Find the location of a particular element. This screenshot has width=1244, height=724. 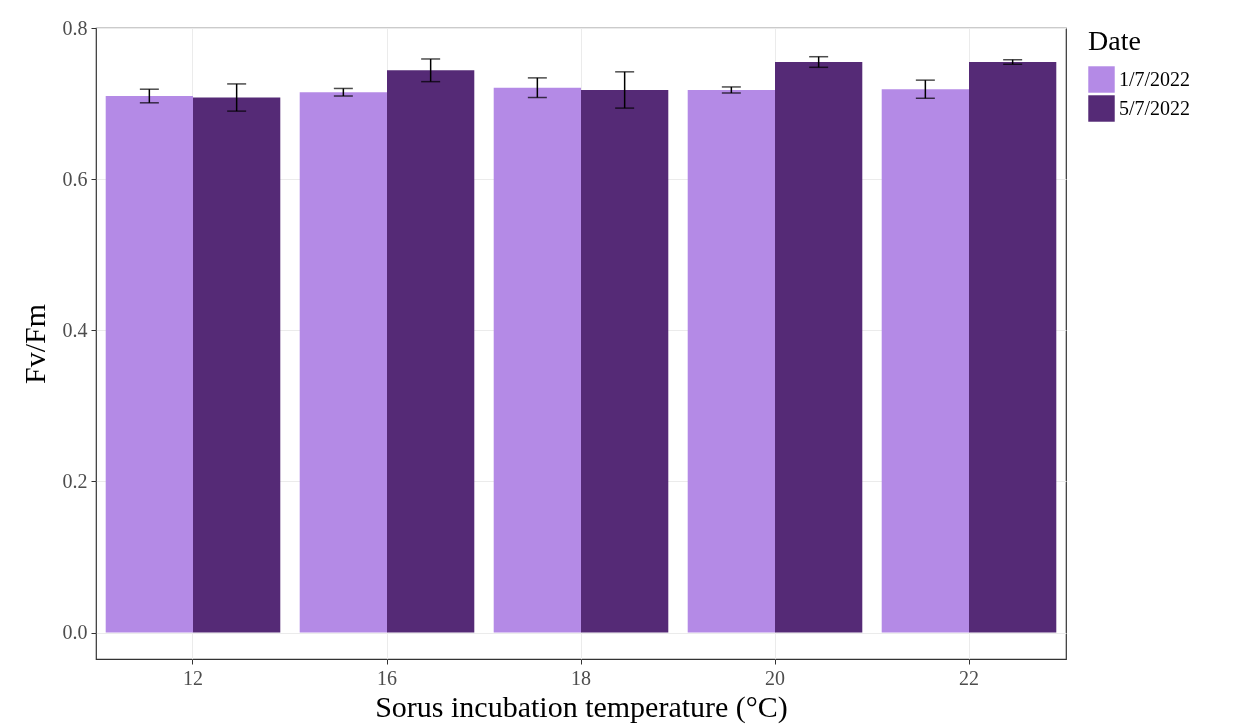

y-tick-label: 0.2 is located at coordinates (75, 480).